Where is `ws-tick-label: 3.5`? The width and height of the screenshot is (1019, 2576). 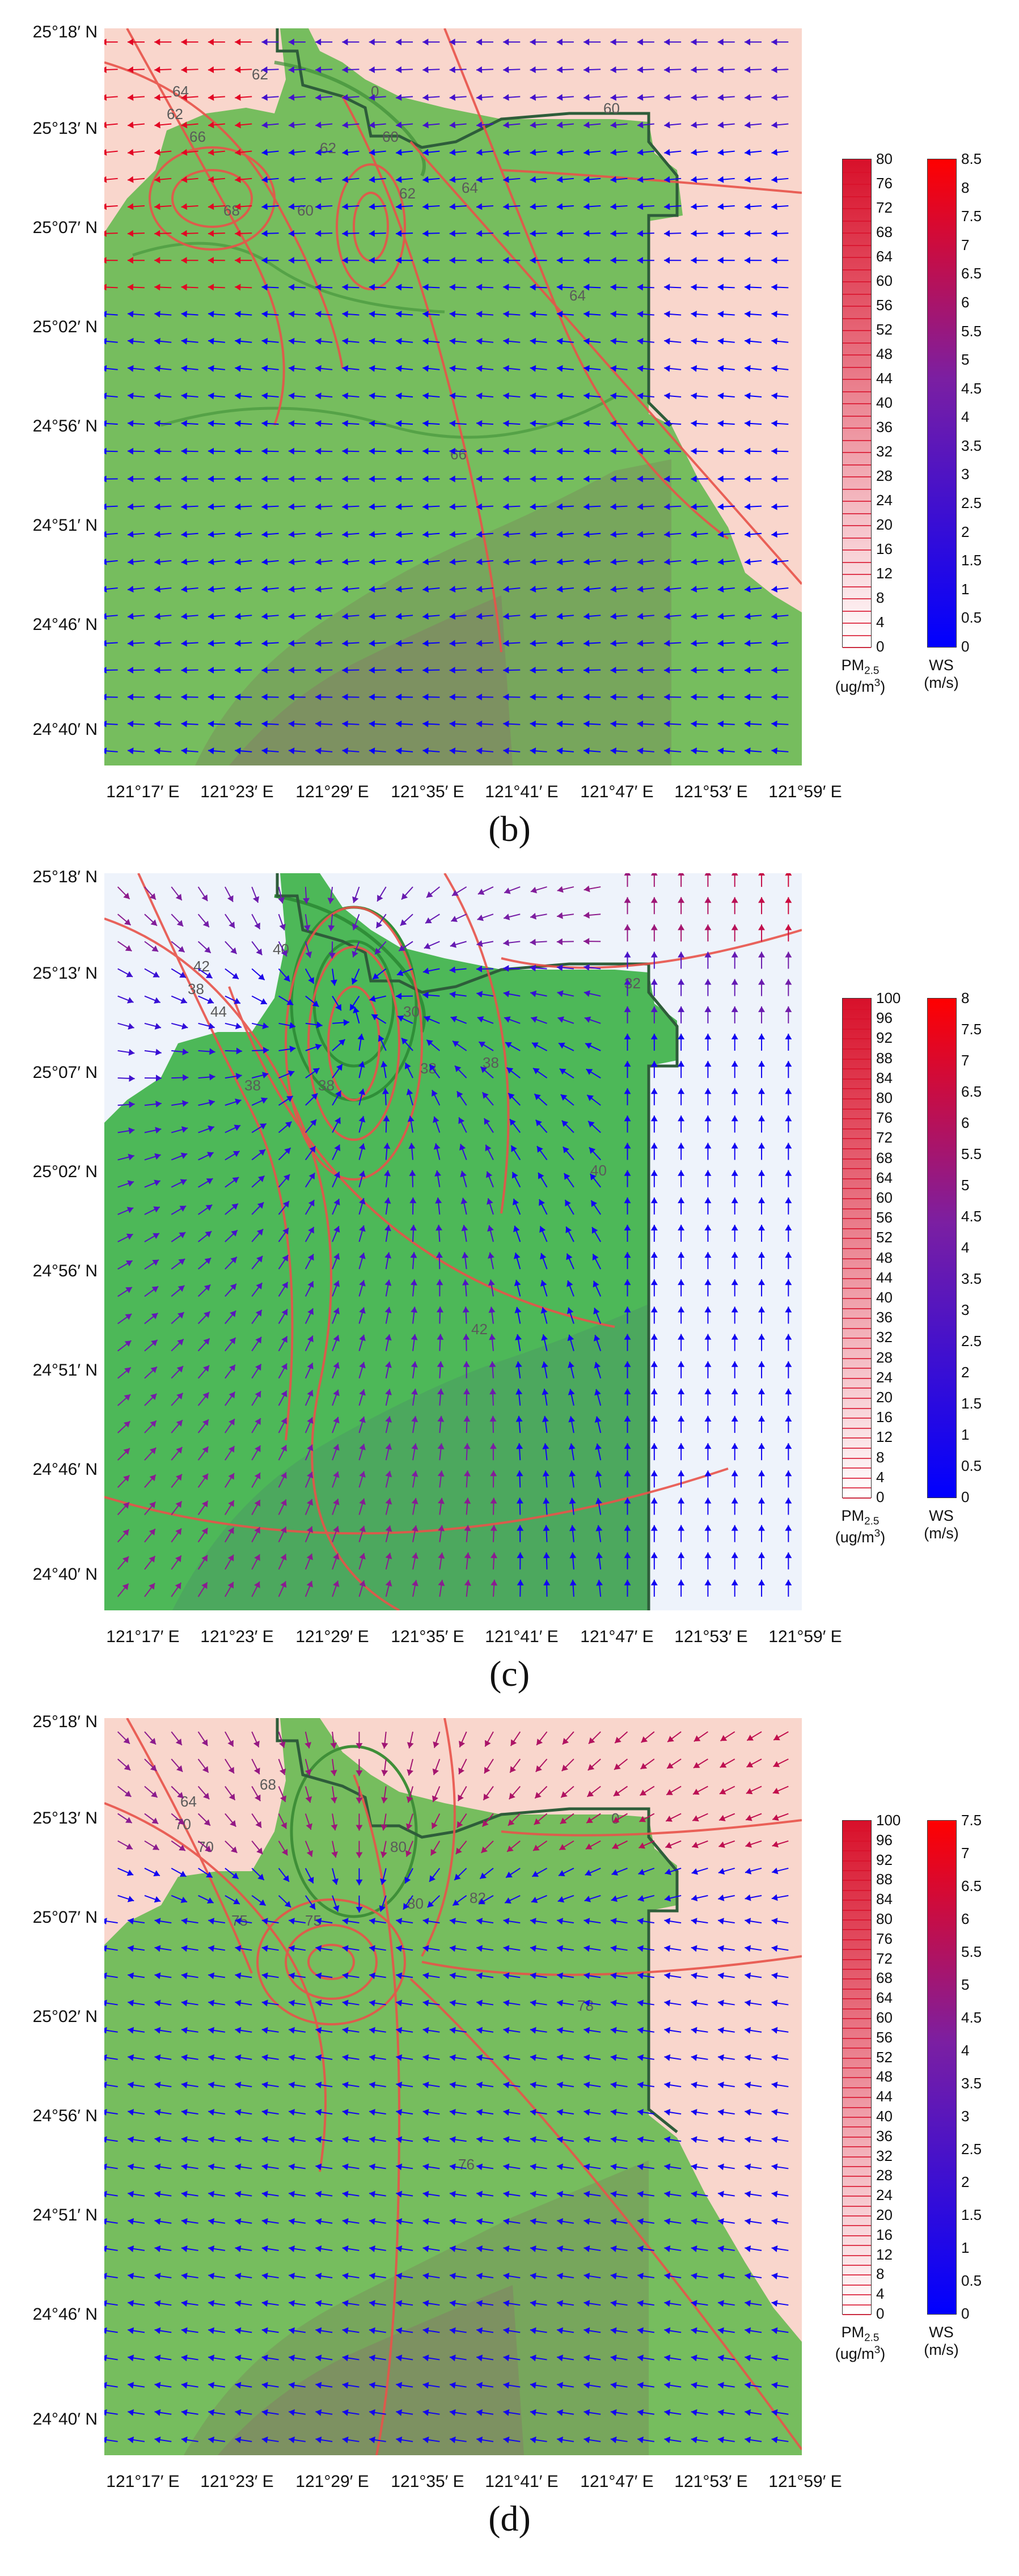 ws-tick-label: 3.5 is located at coordinates (971, 2083).